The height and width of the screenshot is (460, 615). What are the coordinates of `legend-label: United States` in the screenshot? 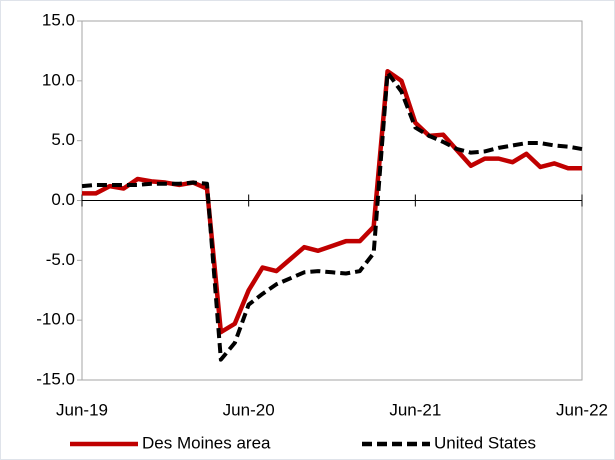 It's located at (485, 442).